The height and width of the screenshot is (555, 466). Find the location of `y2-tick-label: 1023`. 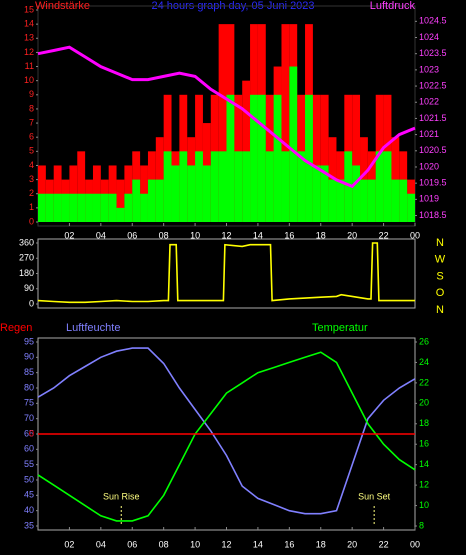

y2-tick-label: 1023 is located at coordinates (429, 69).